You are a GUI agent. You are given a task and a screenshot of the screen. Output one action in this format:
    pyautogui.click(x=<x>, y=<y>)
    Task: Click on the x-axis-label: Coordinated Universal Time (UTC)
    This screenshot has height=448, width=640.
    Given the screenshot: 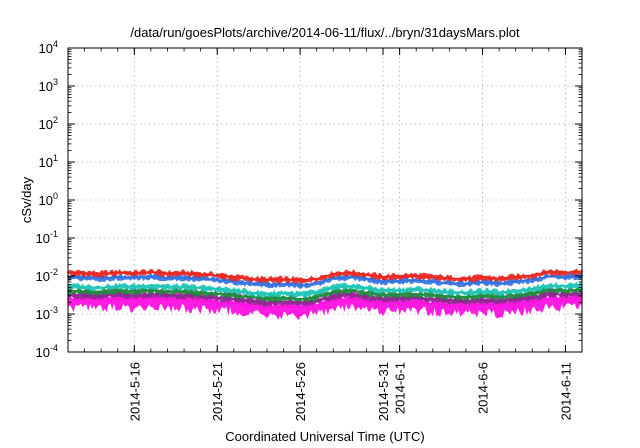 What is the action you would take?
    pyautogui.click(x=324, y=436)
    